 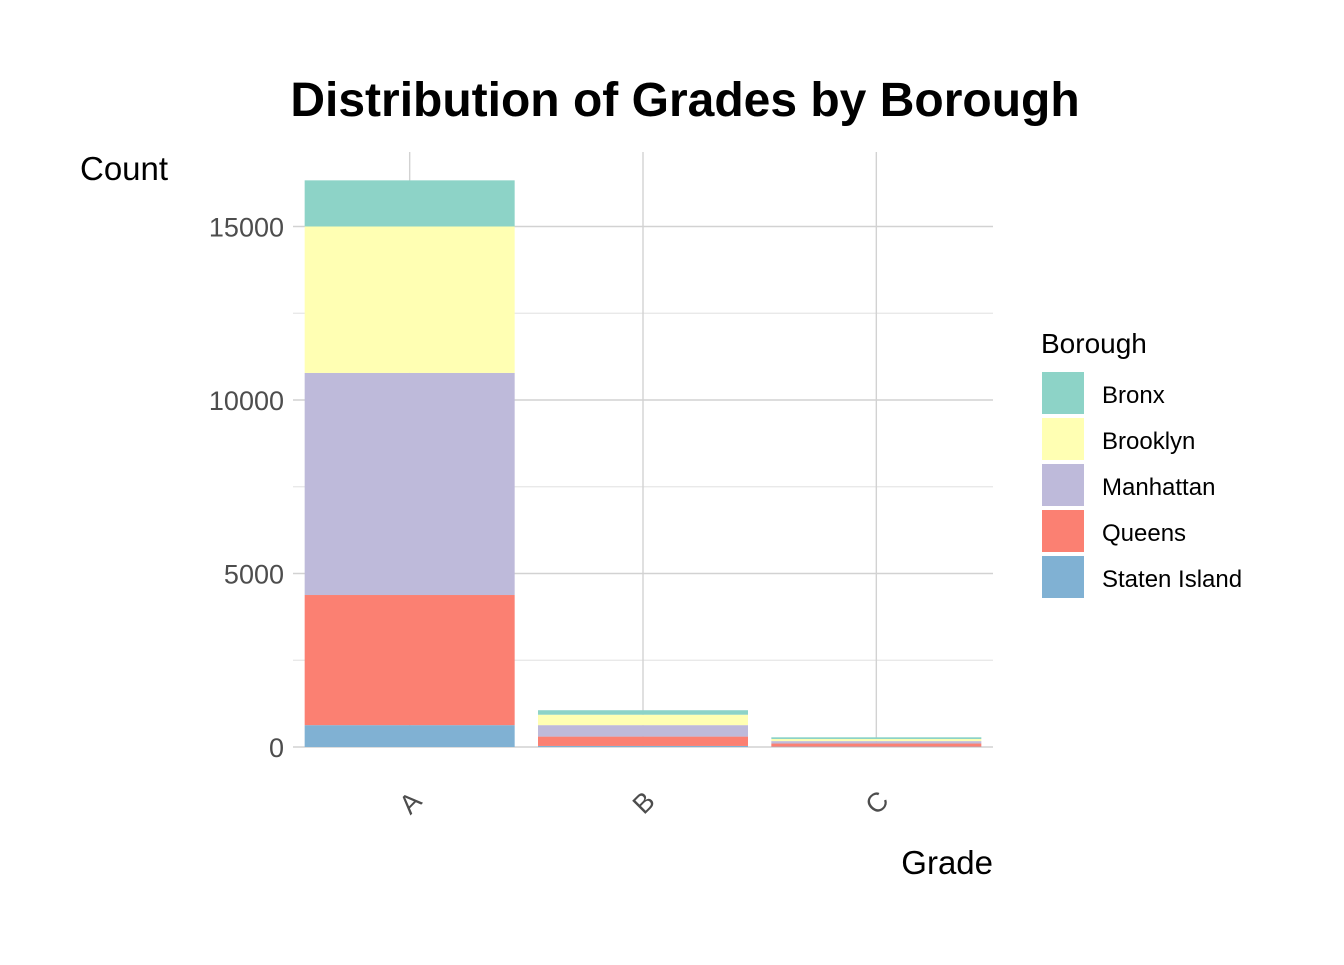 What do you see at coordinates (1144, 533) in the screenshot?
I see `legend-label-queens: Queens` at bounding box center [1144, 533].